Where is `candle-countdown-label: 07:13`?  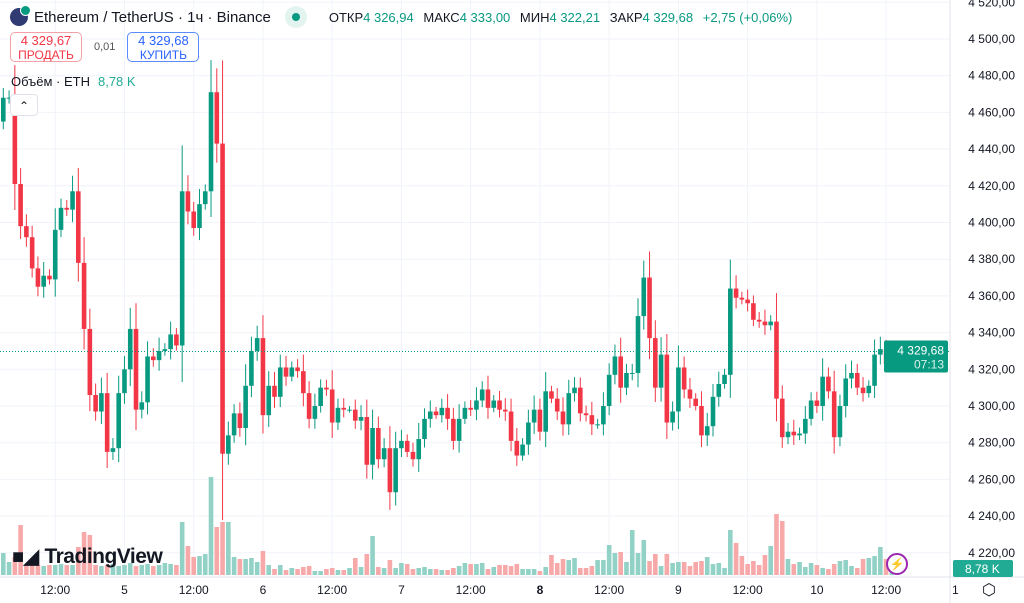 candle-countdown-label: 07:13 is located at coordinates (929, 365).